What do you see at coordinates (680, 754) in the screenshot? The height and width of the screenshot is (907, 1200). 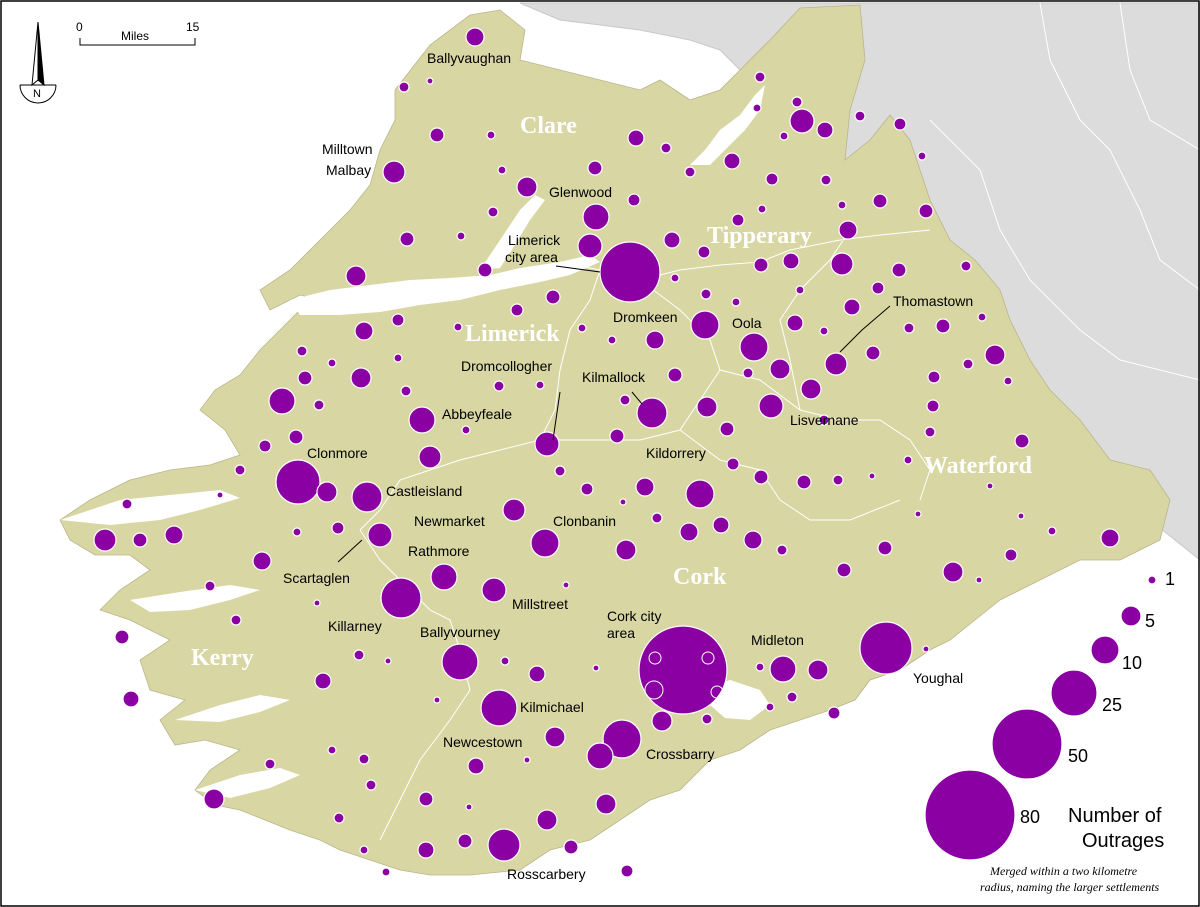 I see `label-crossbarry: Crossbarry` at bounding box center [680, 754].